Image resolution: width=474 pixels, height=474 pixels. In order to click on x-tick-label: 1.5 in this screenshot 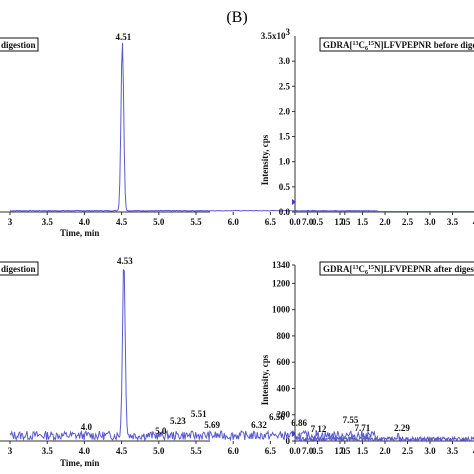, I will do `click(363, 451)`.